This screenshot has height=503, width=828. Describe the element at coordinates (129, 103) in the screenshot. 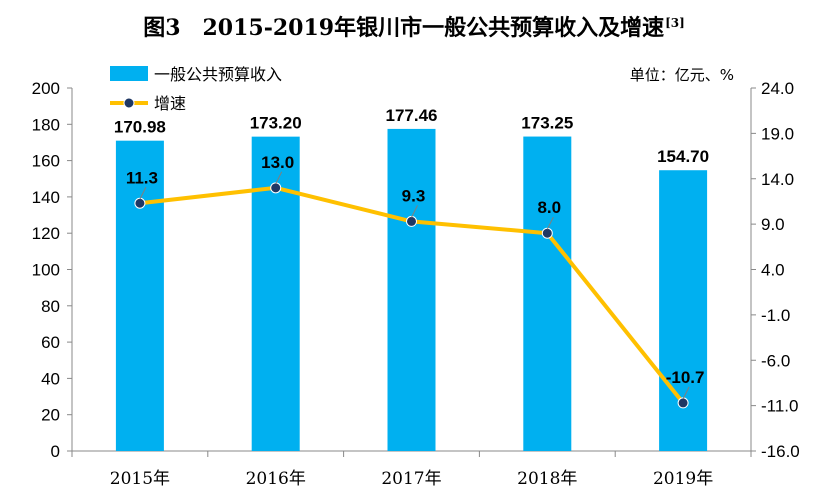

I see `legend-line-marker` at that location.